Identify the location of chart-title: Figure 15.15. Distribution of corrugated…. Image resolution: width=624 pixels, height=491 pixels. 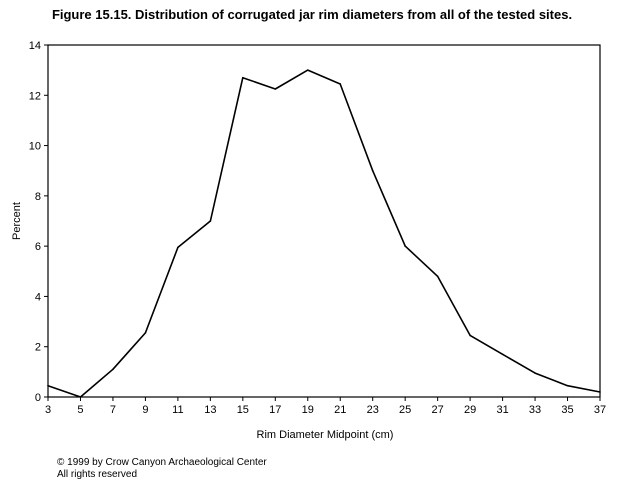
(312, 14).